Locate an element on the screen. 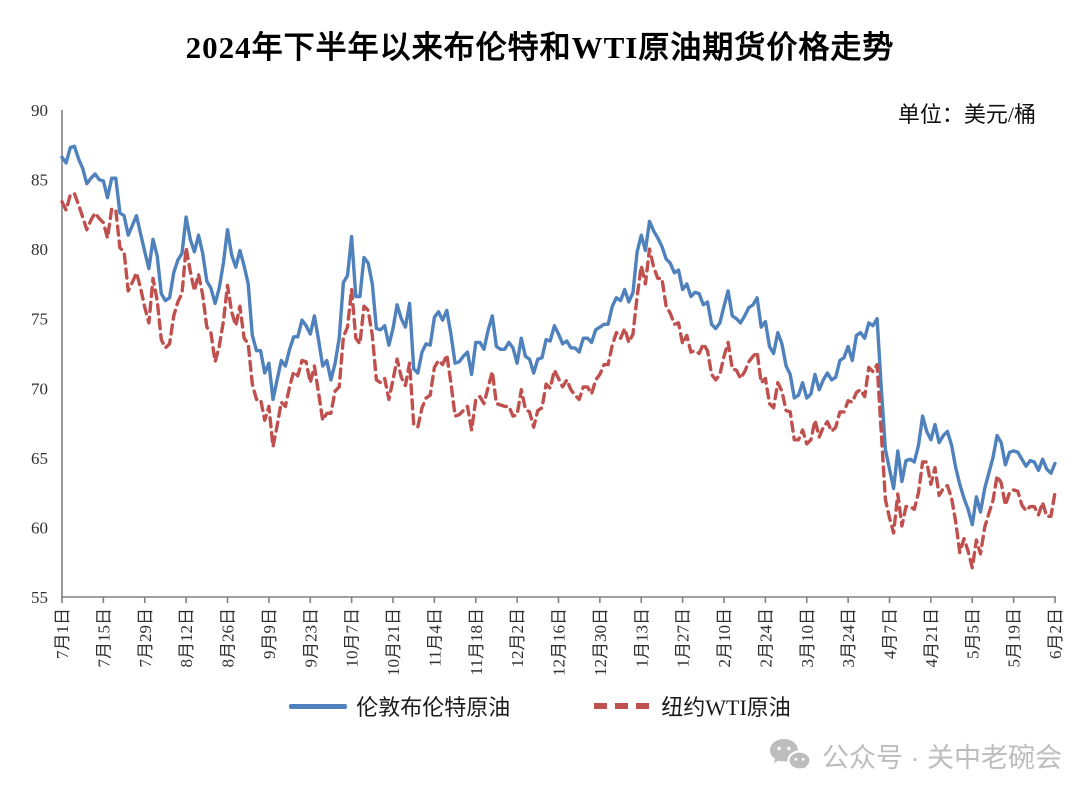  x-tick-label: 7月1日 is located at coordinates (62, 633).